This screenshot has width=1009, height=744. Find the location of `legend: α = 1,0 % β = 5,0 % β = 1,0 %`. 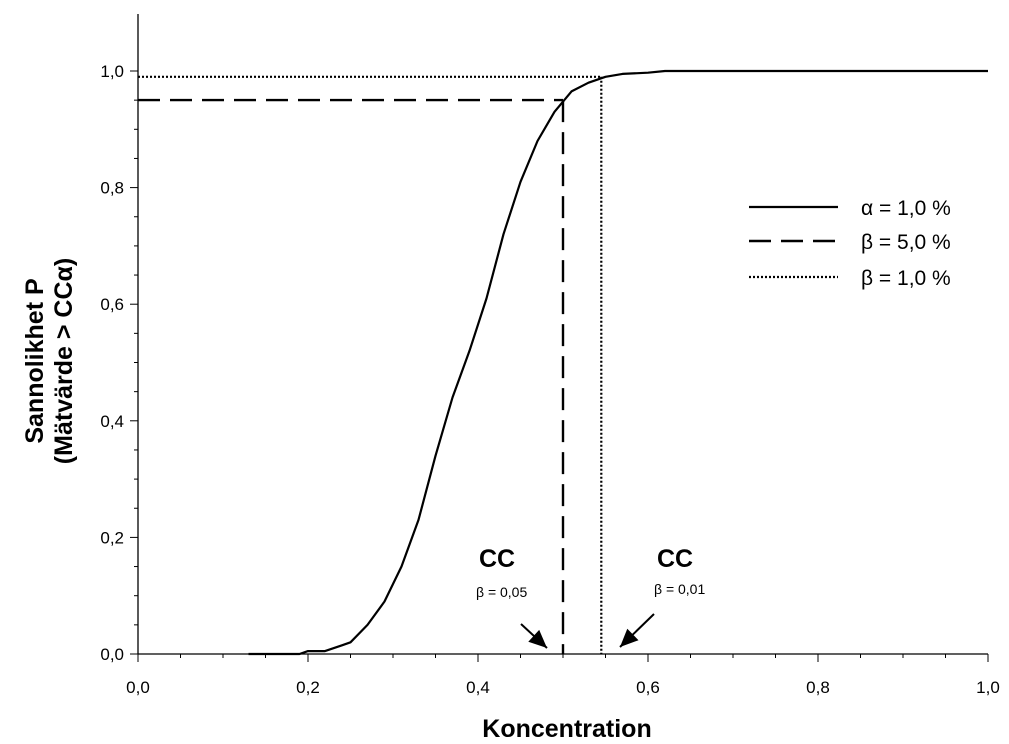

legend: α = 1,0 % β = 5,0 % β = 1,0 % is located at coordinates (850, 243).